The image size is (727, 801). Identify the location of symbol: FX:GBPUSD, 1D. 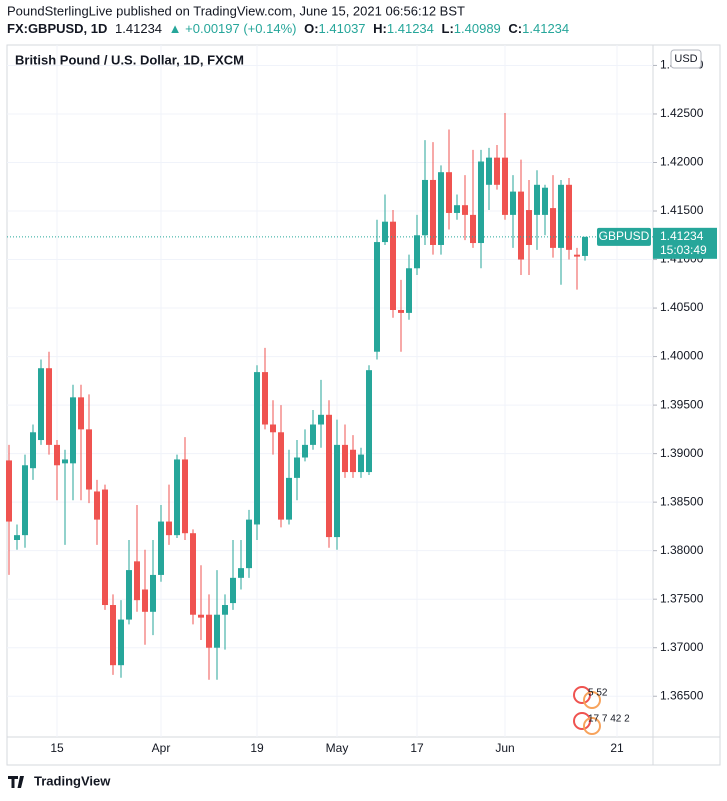
(57, 28).